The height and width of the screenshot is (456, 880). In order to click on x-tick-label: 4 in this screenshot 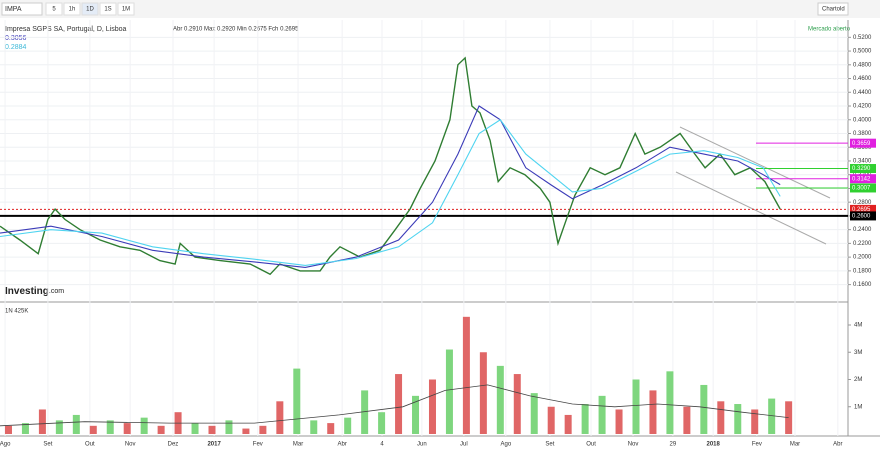, I will do `click(382, 445)`.